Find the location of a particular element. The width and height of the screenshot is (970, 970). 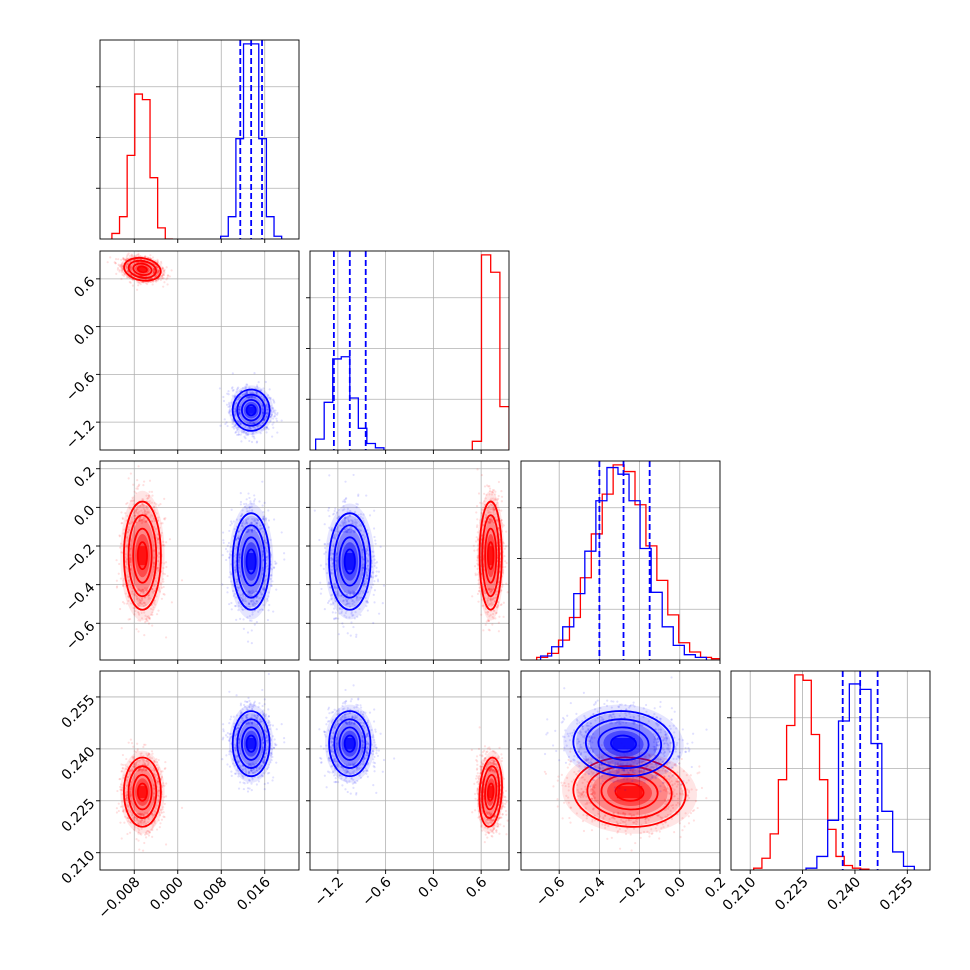

y-tick-label: 0.210 is located at coordinates (79, 868).